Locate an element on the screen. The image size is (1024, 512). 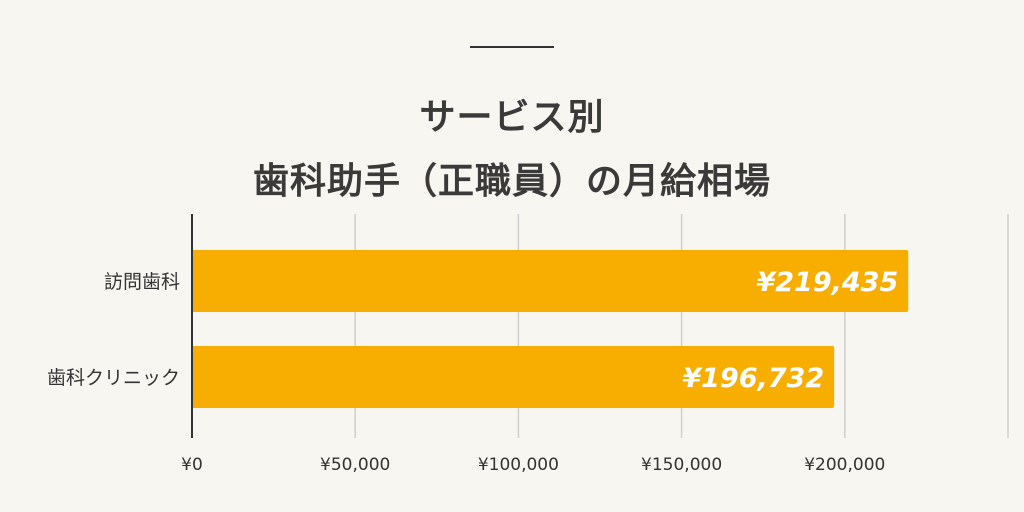
x-tick-label-0: ¥0 is located at coordinates (192, 465).